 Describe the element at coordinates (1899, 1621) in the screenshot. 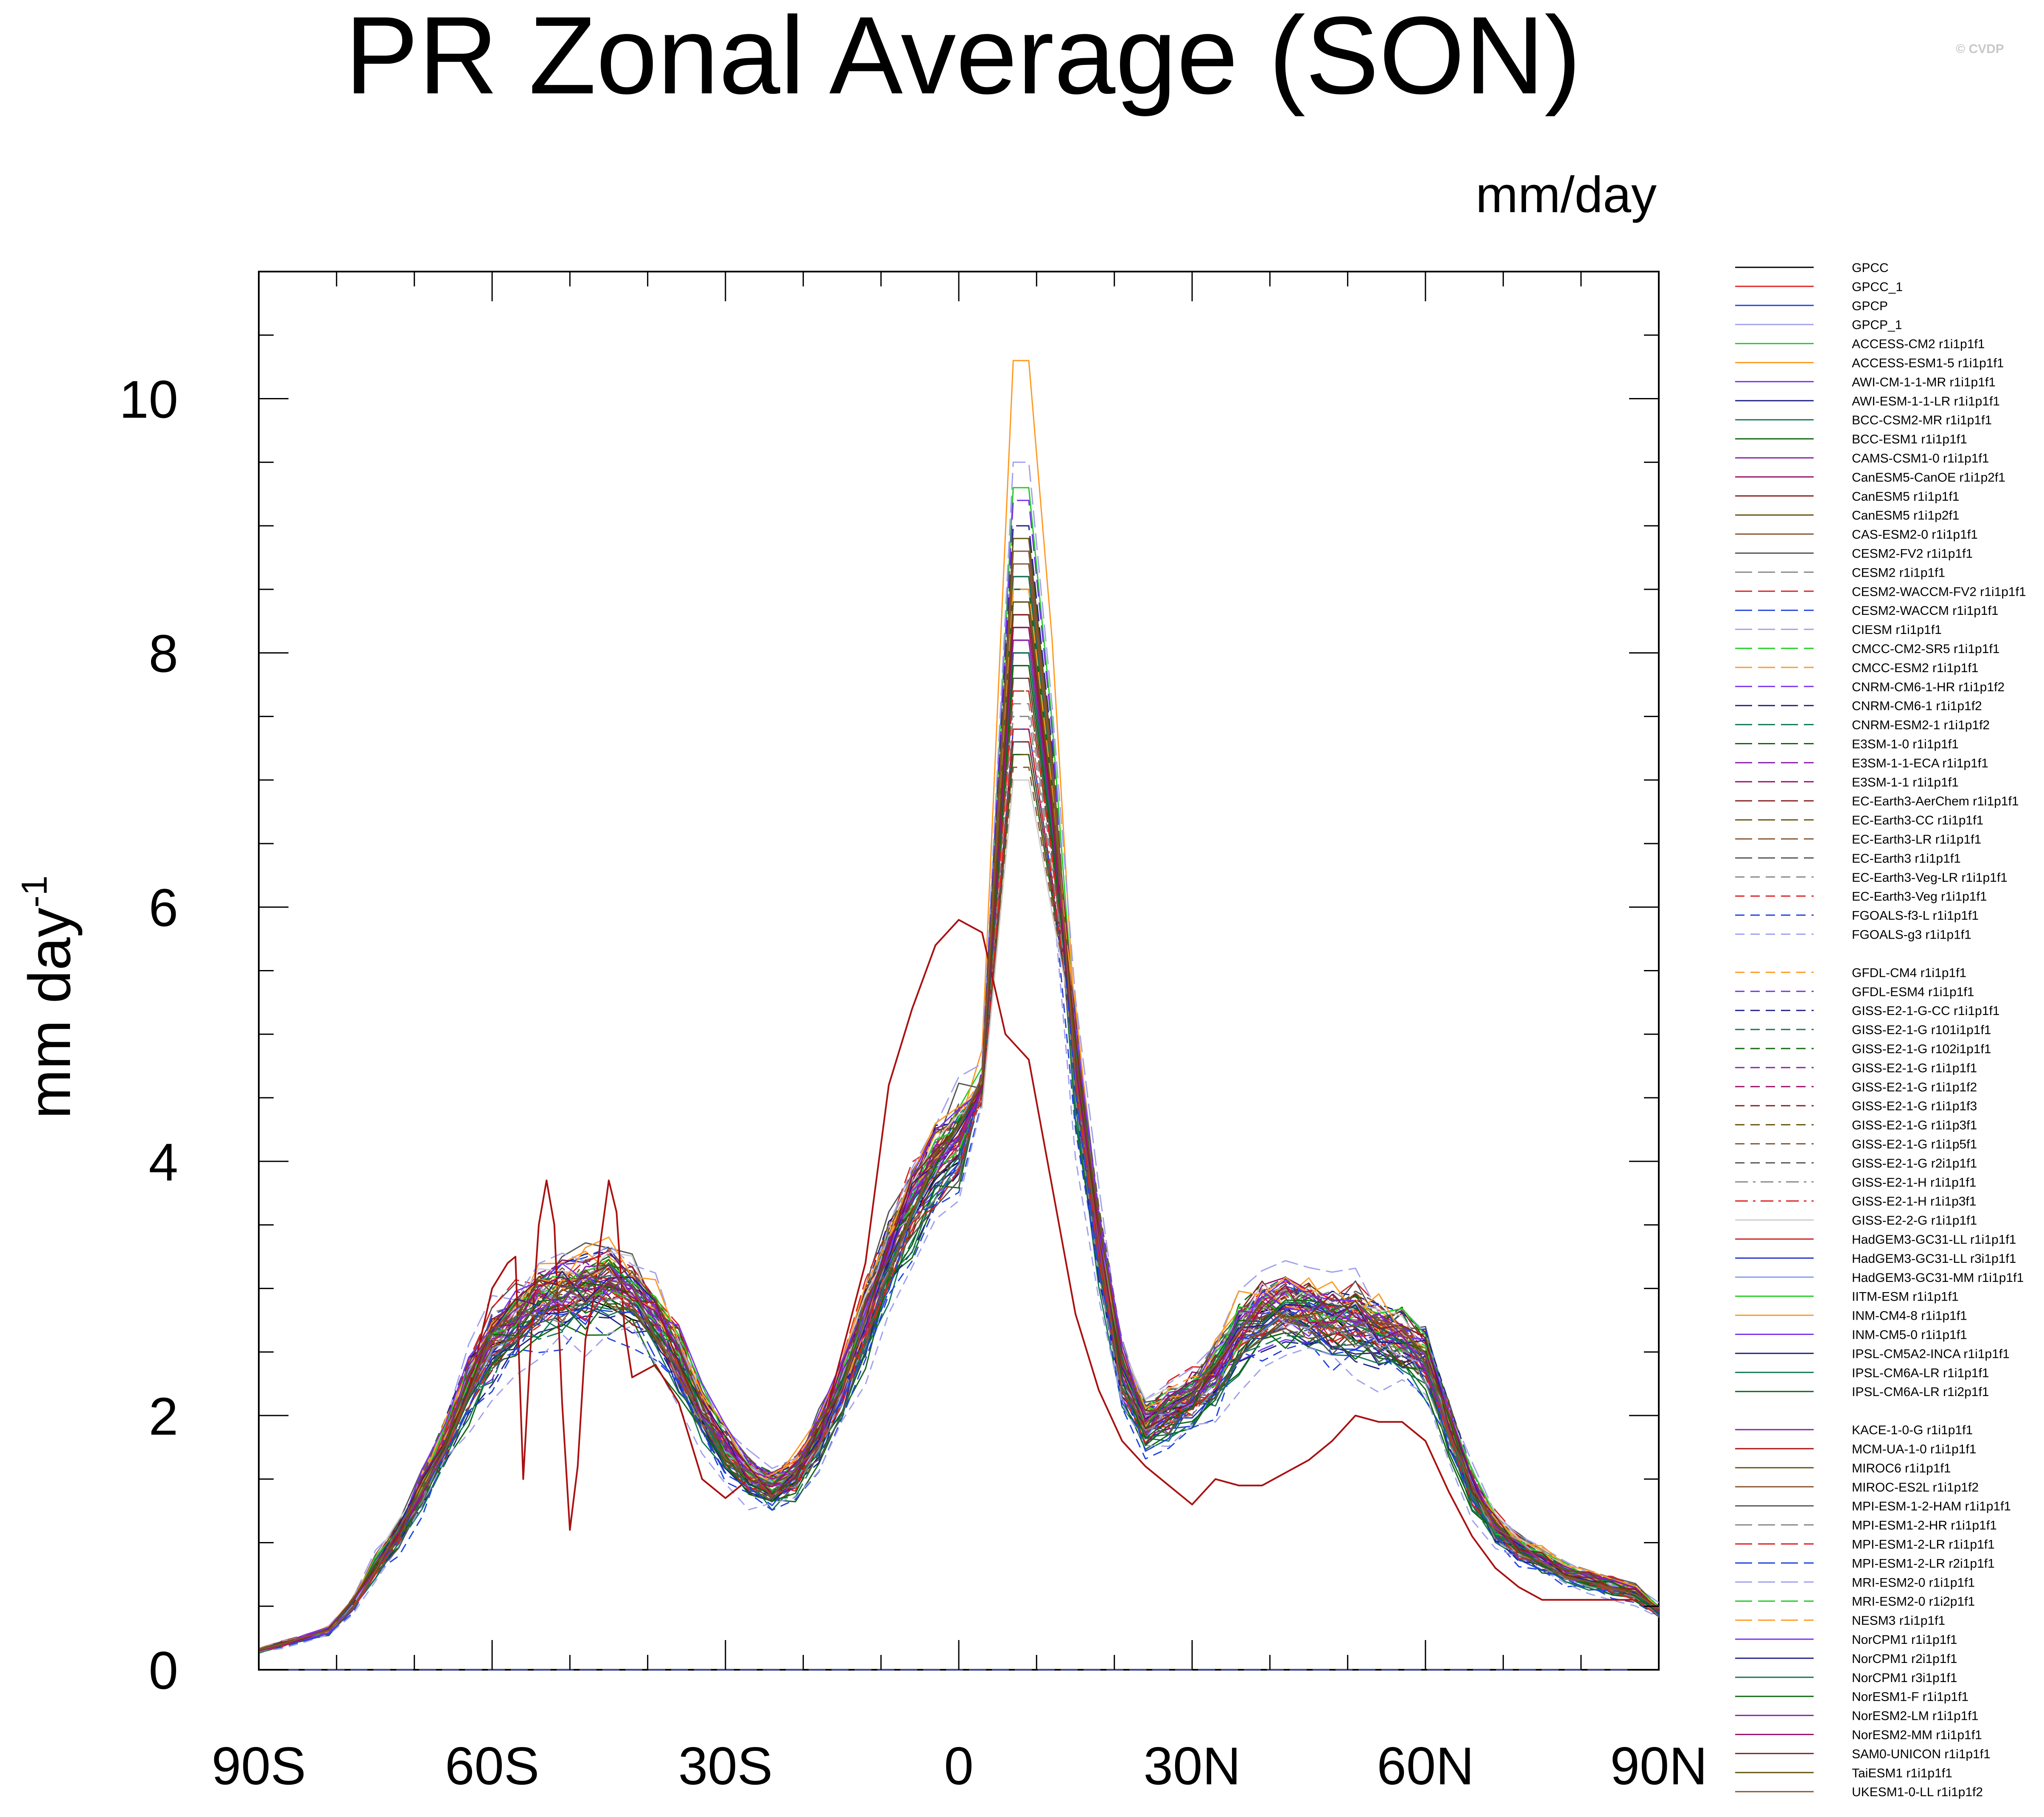

I see `legend-label: NESM3 r1i1p1f1` at that location.